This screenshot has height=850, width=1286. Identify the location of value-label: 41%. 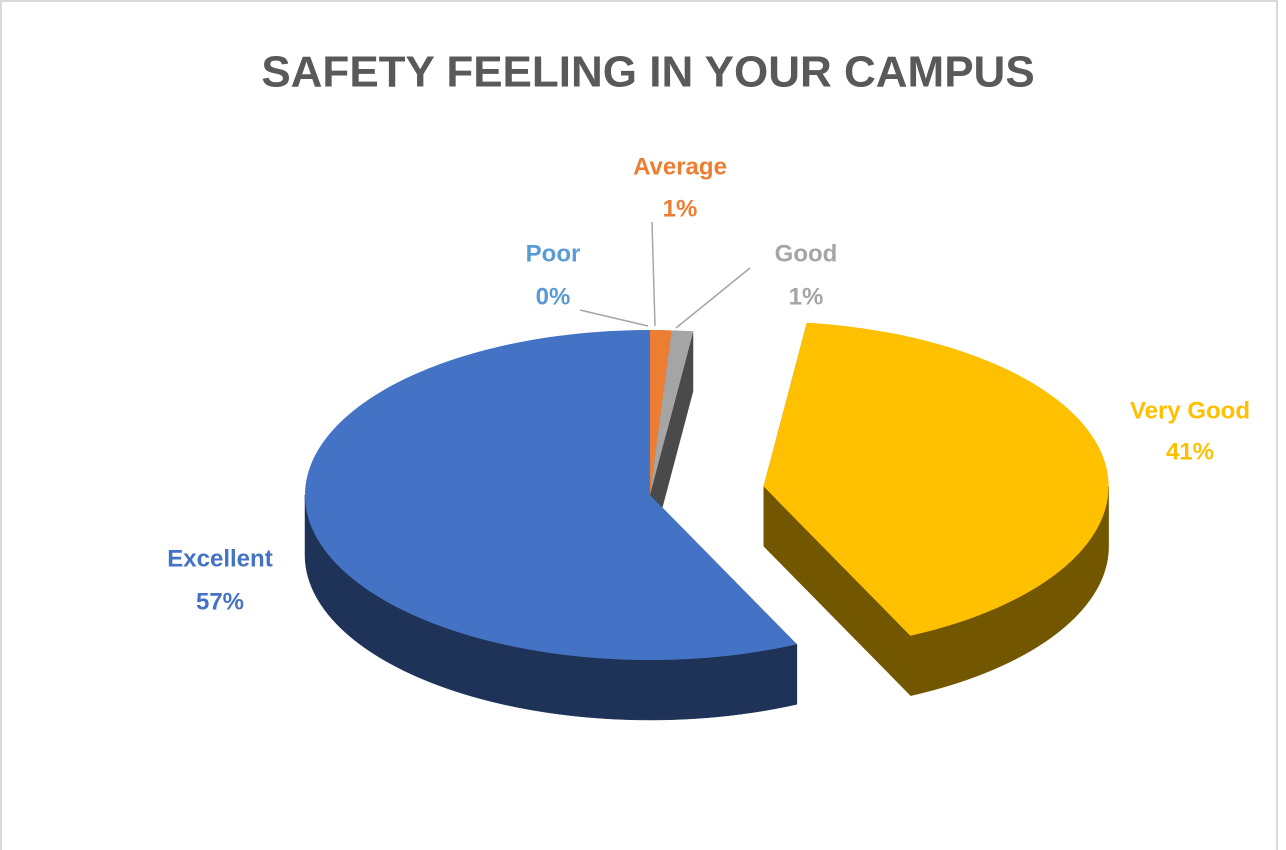
(1190, 451).